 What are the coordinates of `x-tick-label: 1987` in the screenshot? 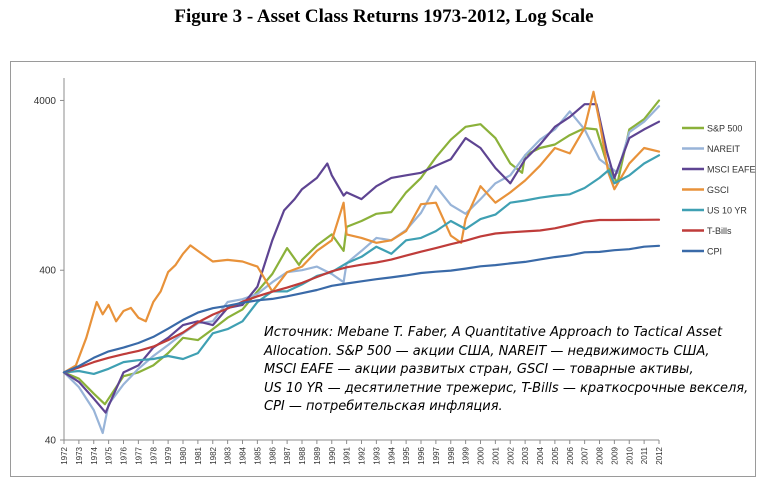 It's located at (287, 455).